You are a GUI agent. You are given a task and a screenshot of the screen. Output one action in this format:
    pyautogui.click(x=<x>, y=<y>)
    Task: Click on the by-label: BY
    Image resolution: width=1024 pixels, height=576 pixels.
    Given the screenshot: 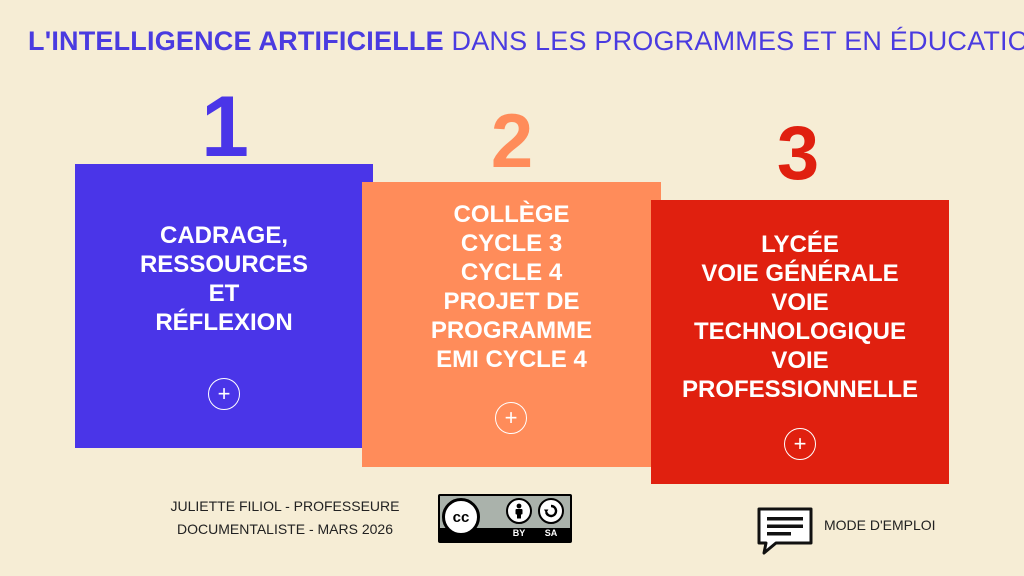 What is the action you would take?
    pyautogui.click(x=519, y=533)
    